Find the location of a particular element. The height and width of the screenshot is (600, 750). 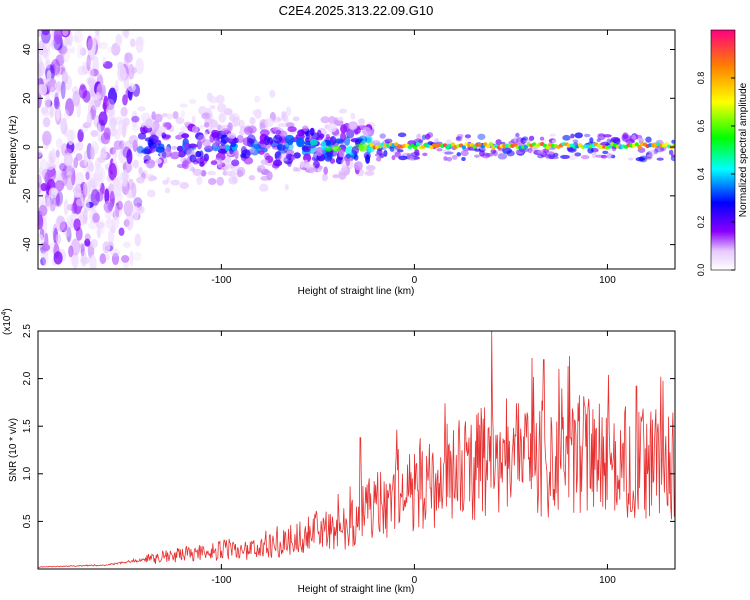

snr-y-tick-label: 1.0 is located at coordinates (27, 473).